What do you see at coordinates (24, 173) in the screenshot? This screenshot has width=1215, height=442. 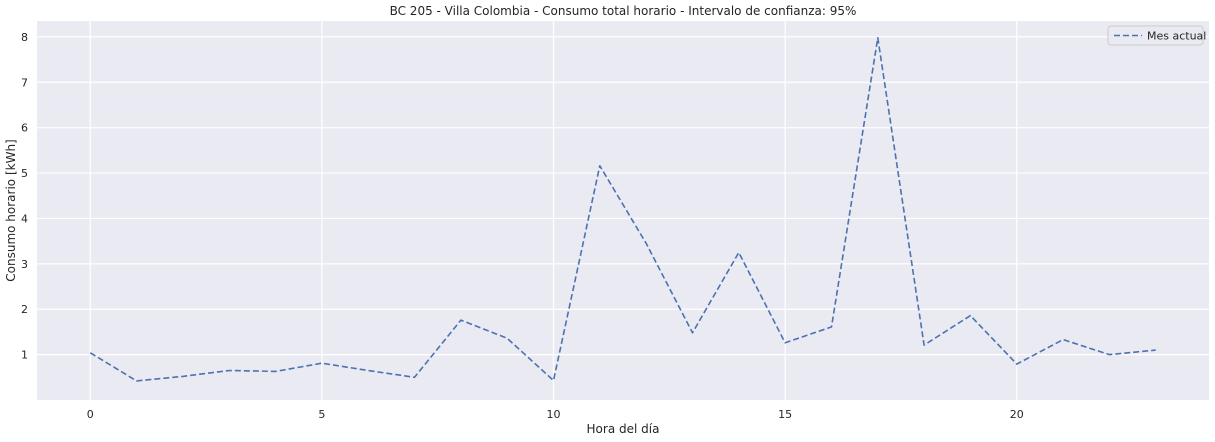 I see `y-tick-label: 5` at bounding box center [24, 173].